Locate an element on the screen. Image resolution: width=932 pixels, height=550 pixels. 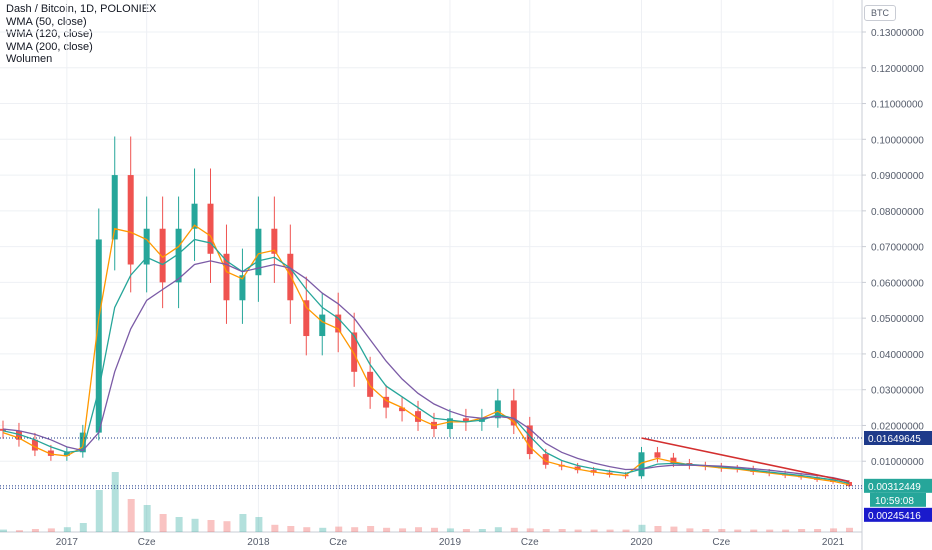
currency-badge: BTC is located at coordinates (880, 13).